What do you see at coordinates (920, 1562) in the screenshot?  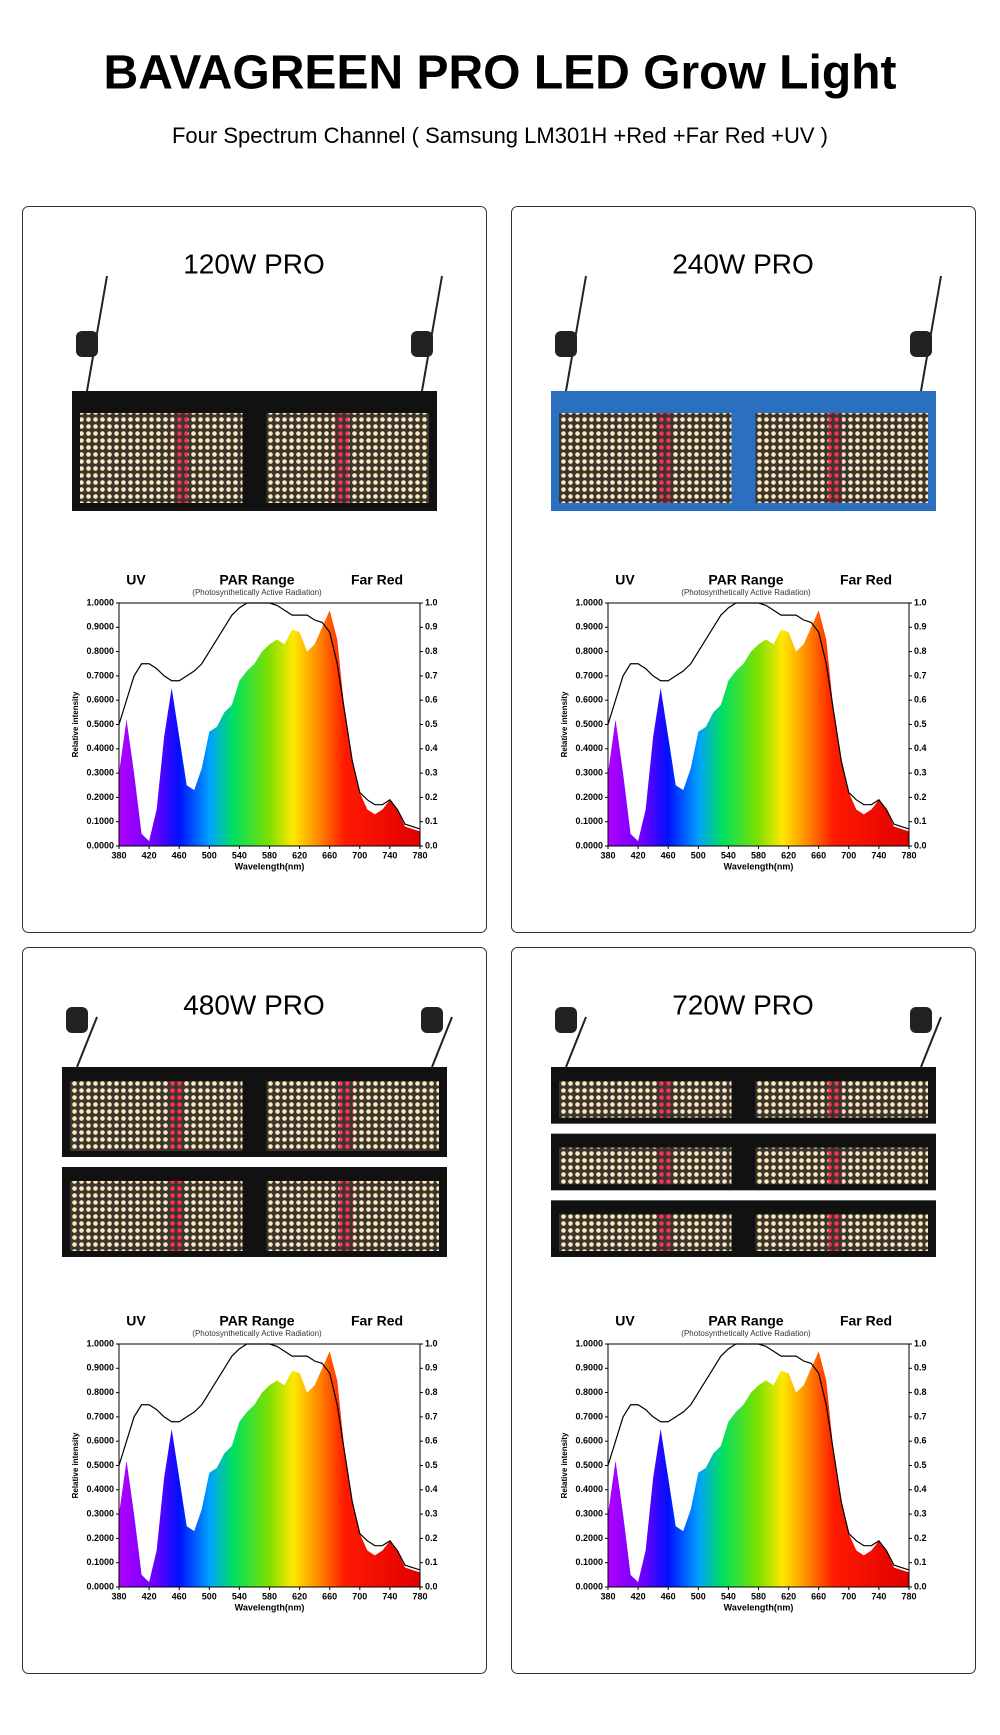 I see `y2-tick-label: 0.1` at bounding box center [920, 1562].